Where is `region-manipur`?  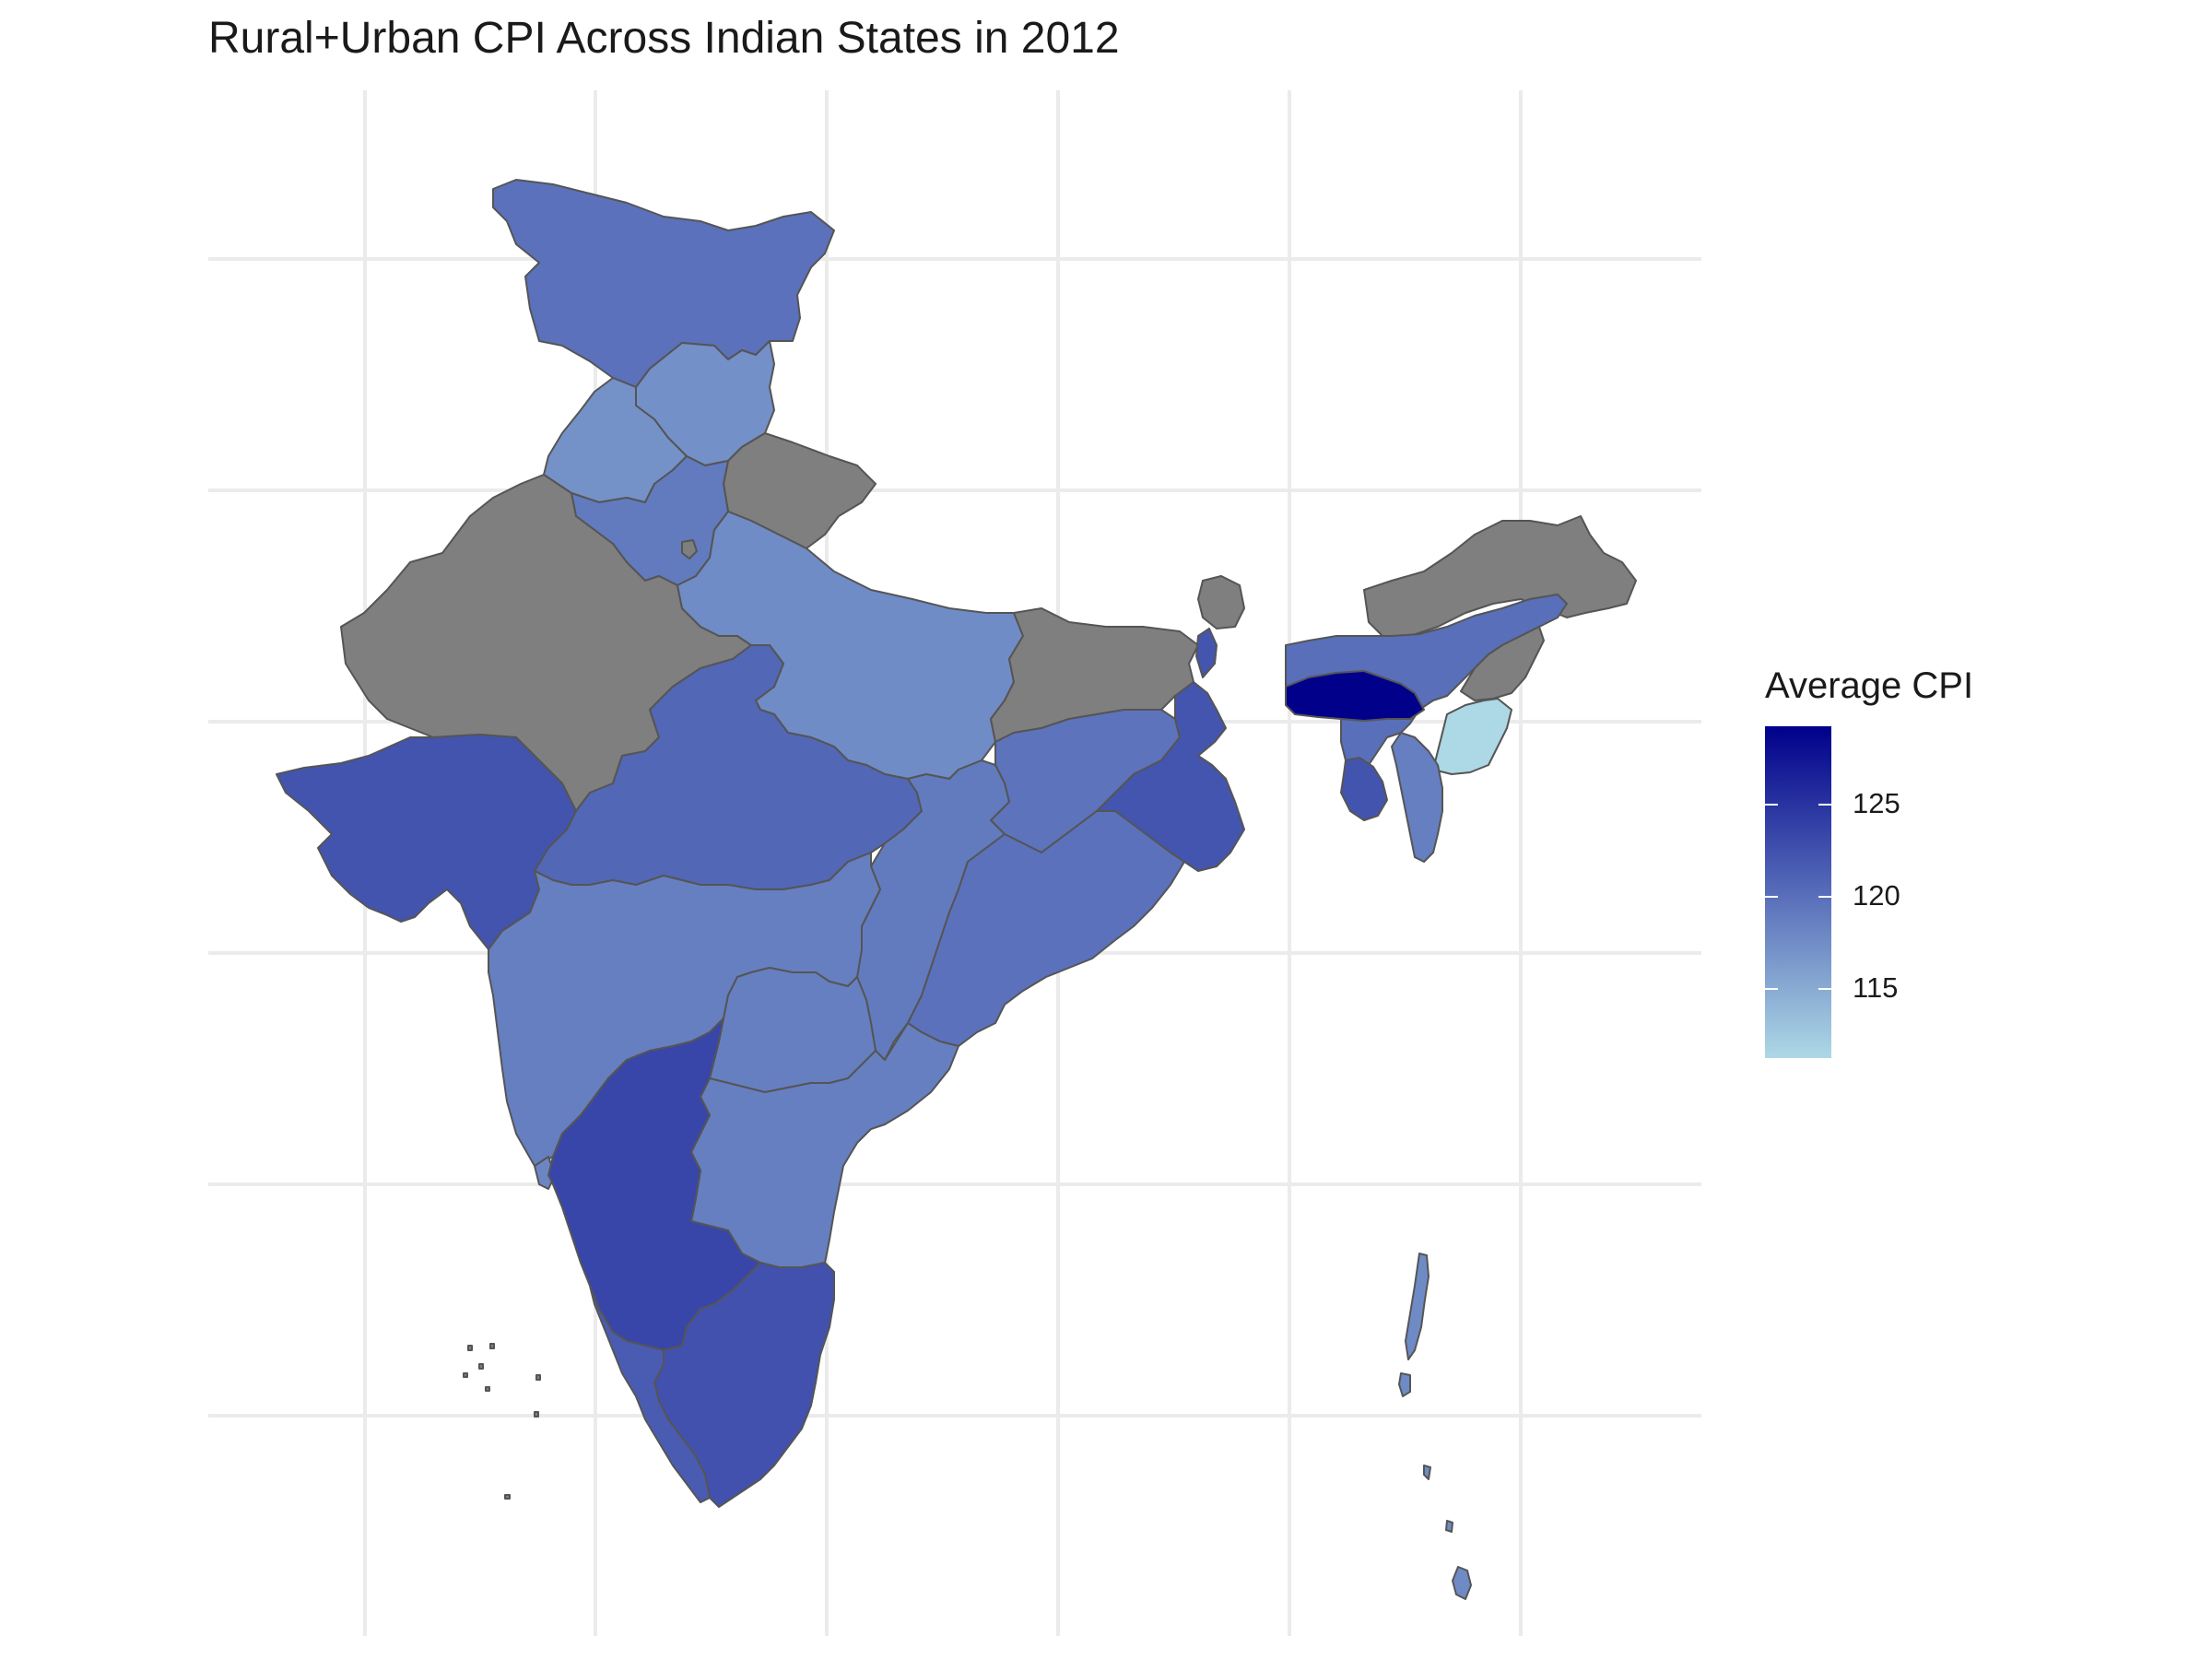
region-manipur is located at coordinates (1472, 736).